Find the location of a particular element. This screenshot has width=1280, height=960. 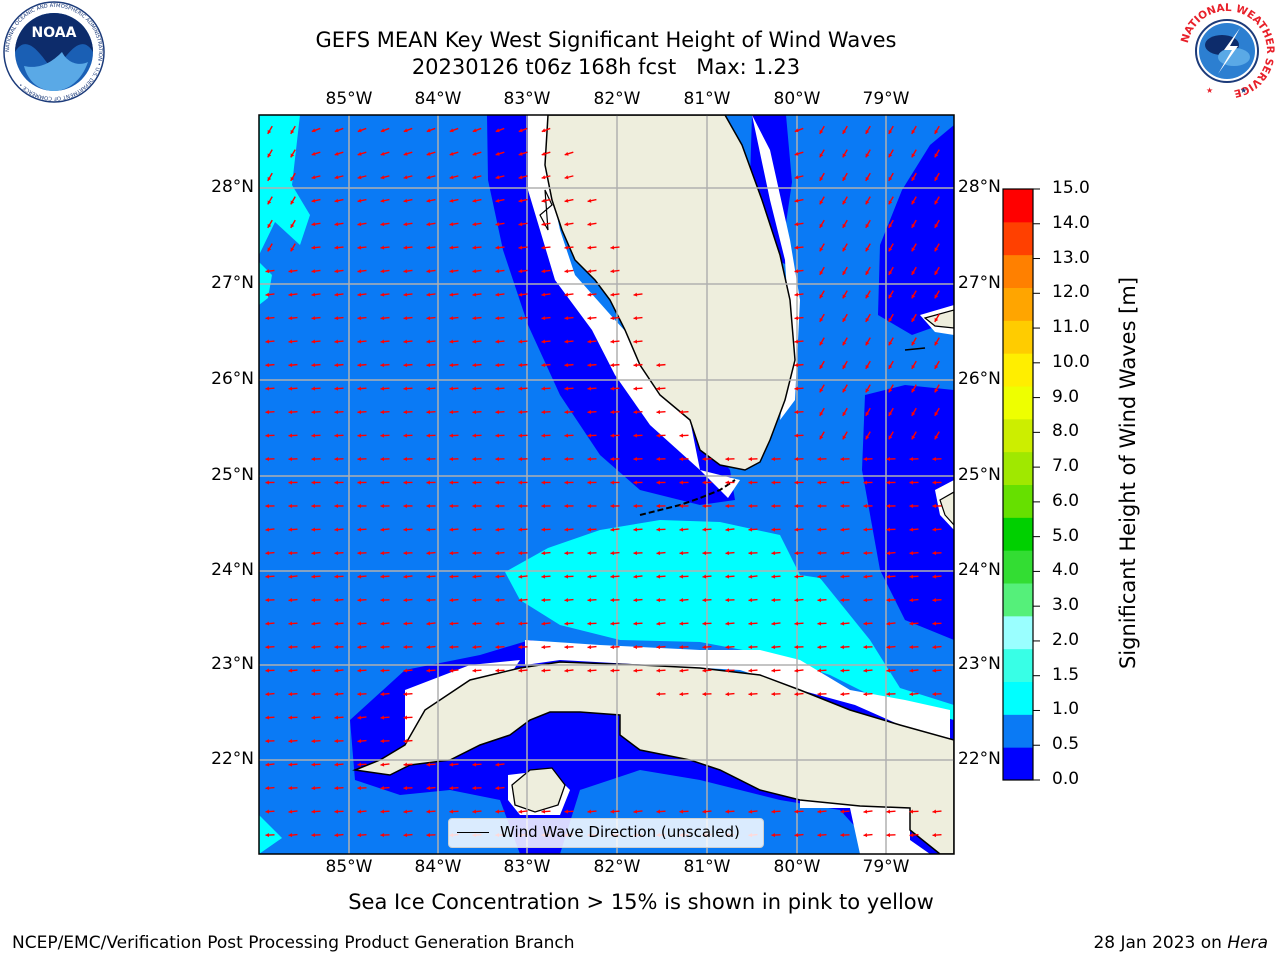

legend-line-swatch is located at coordinates (473, 832).